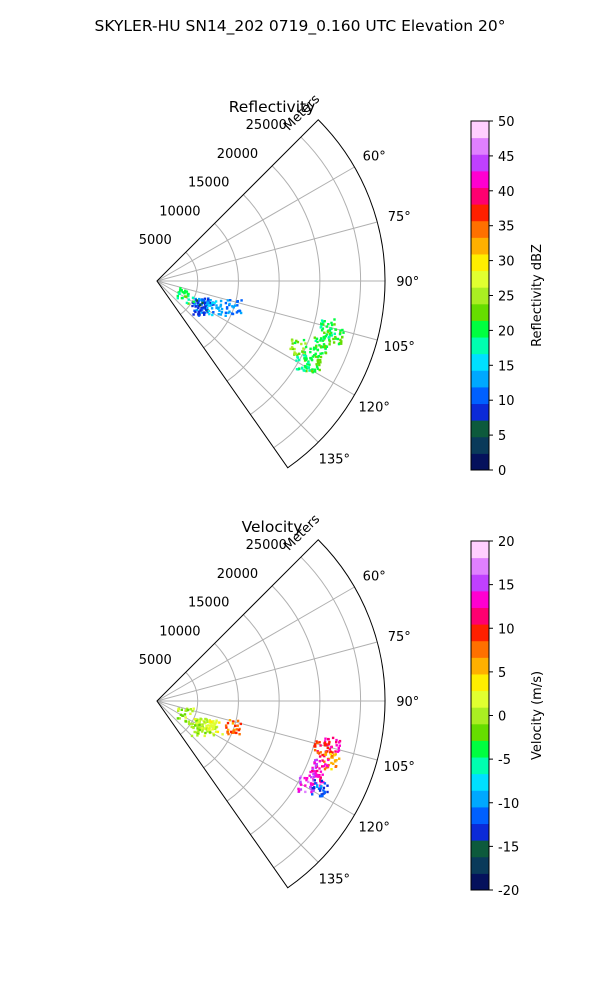 The width and height of the screenshot is (600, 1000). What do you see at coordinates (374, 577) in the screenshot?
I see `azimuth-tick-label: 60°` at bounding box center [374, 577].